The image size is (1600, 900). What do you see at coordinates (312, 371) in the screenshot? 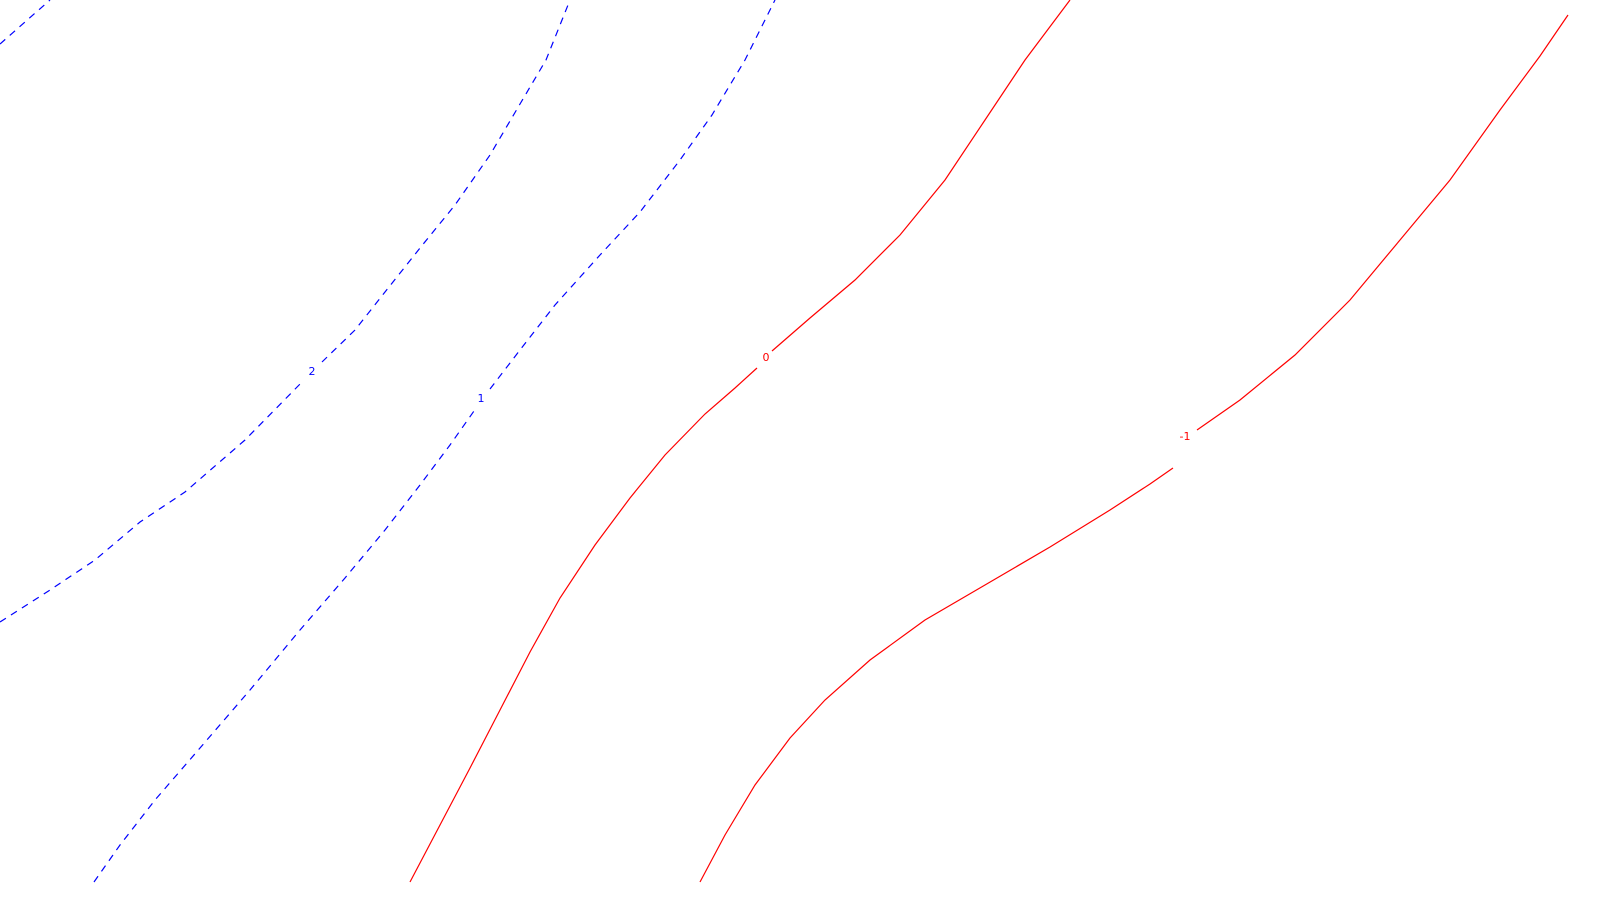
I see `contour-label-2: 2` at bounding box center [312, 371].